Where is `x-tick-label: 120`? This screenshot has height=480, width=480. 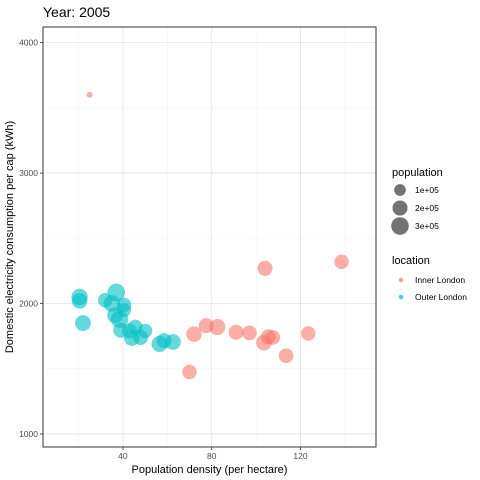 x-tick-label: 120 is located at coordinates (300, 456).